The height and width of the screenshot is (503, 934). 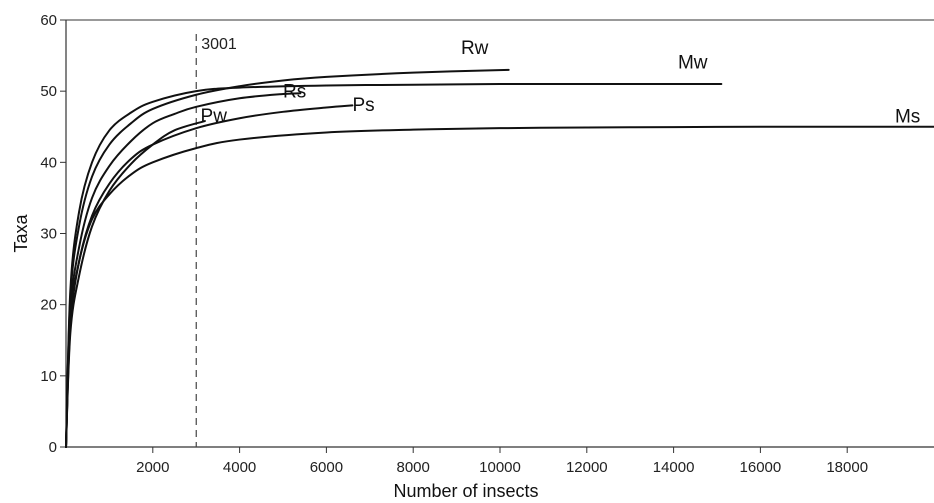 What do you see at coordinates (587, 467) in the screenshot?
I see `x-tick-label: 12000` at bounding box center [587, 467].